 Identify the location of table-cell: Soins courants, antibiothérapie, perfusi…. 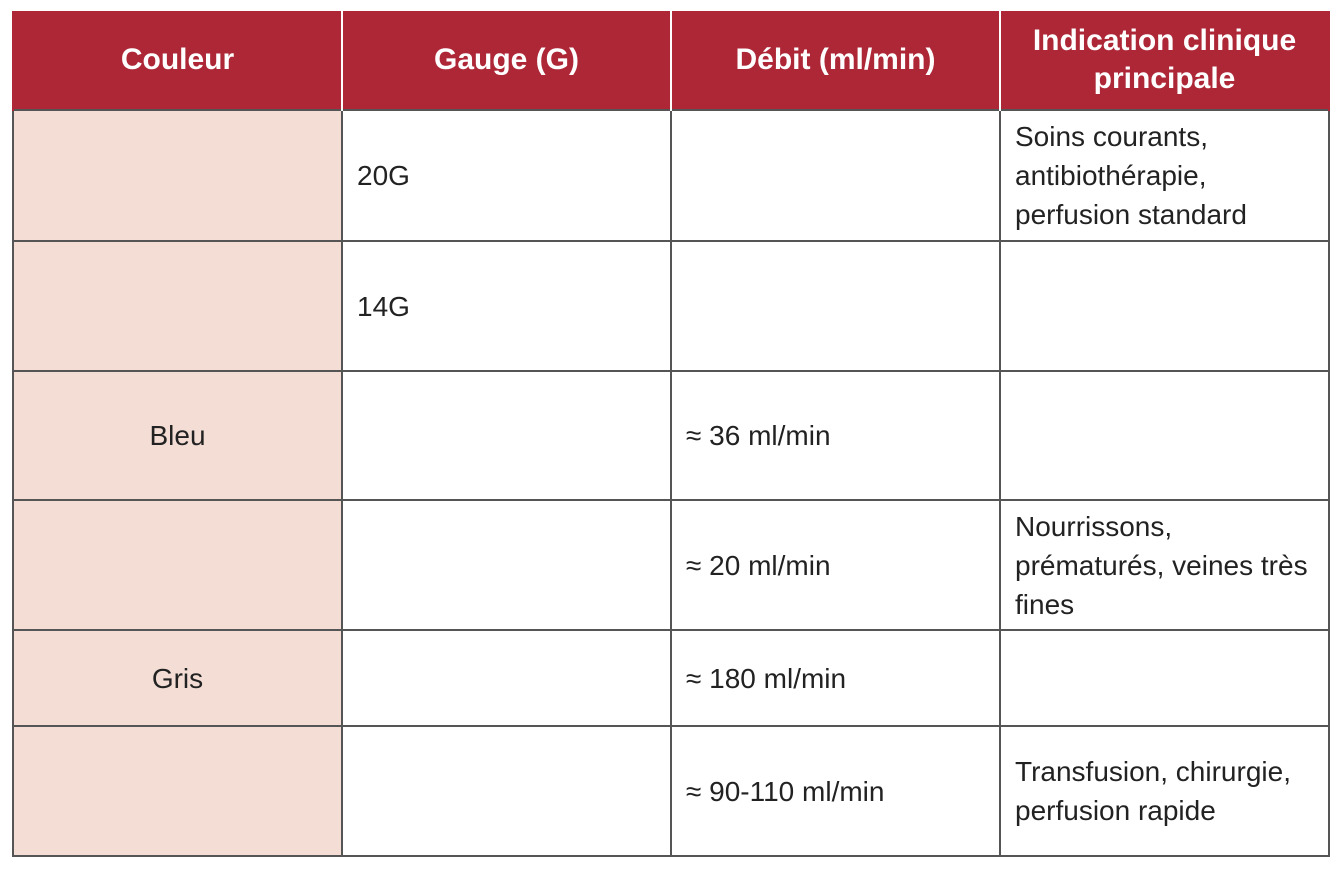
(1164, 175).